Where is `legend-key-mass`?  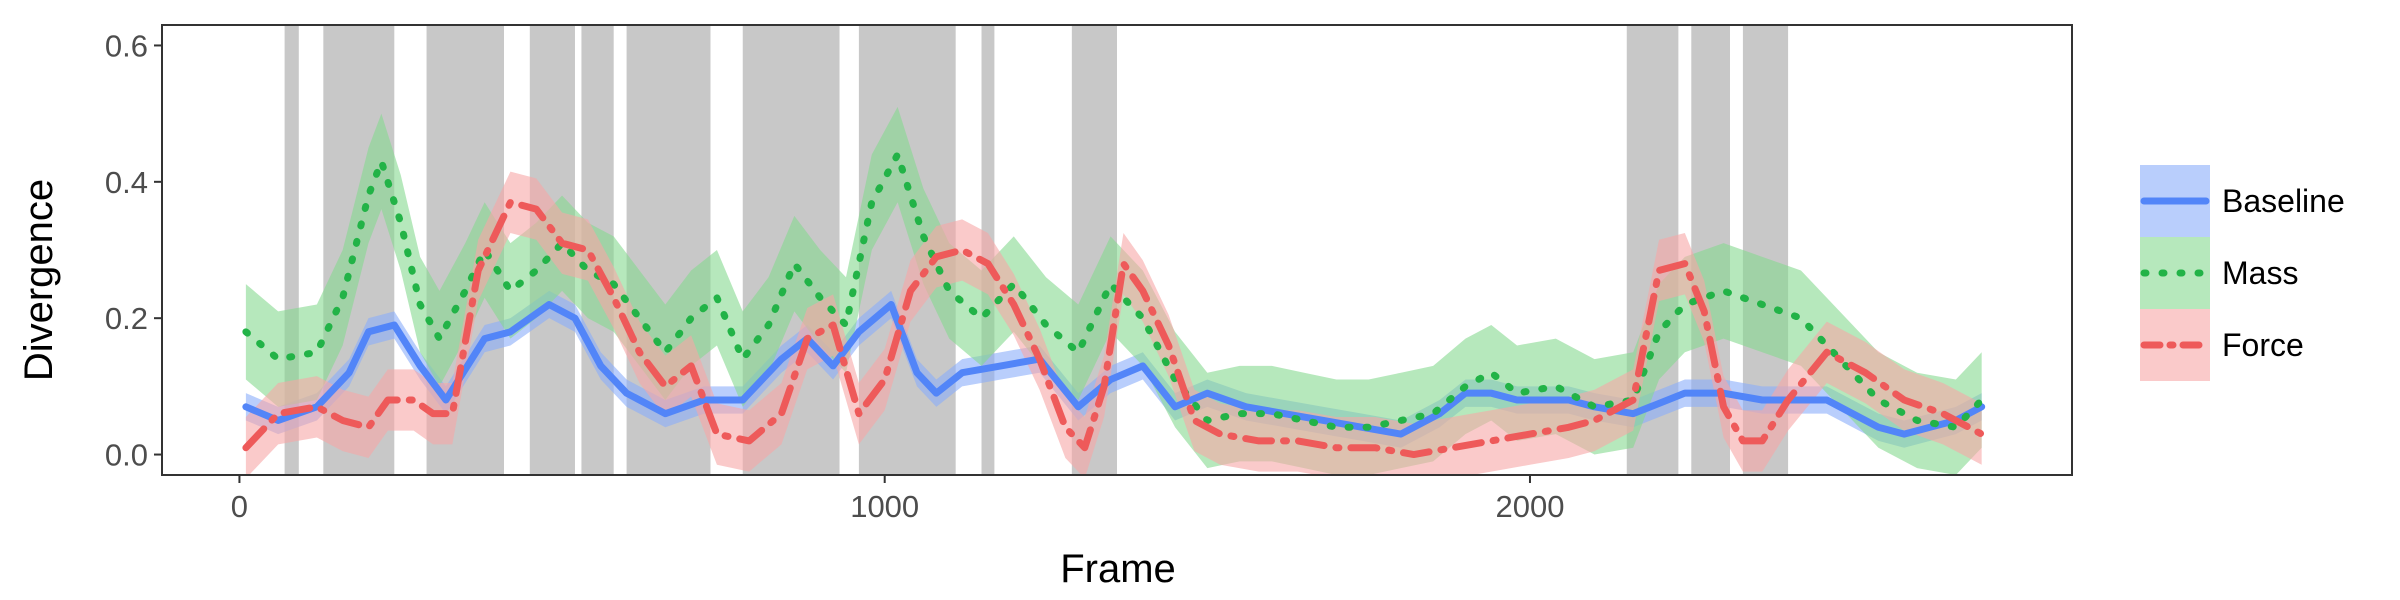
legend-key-mass is located at coordinates (2175, 273).